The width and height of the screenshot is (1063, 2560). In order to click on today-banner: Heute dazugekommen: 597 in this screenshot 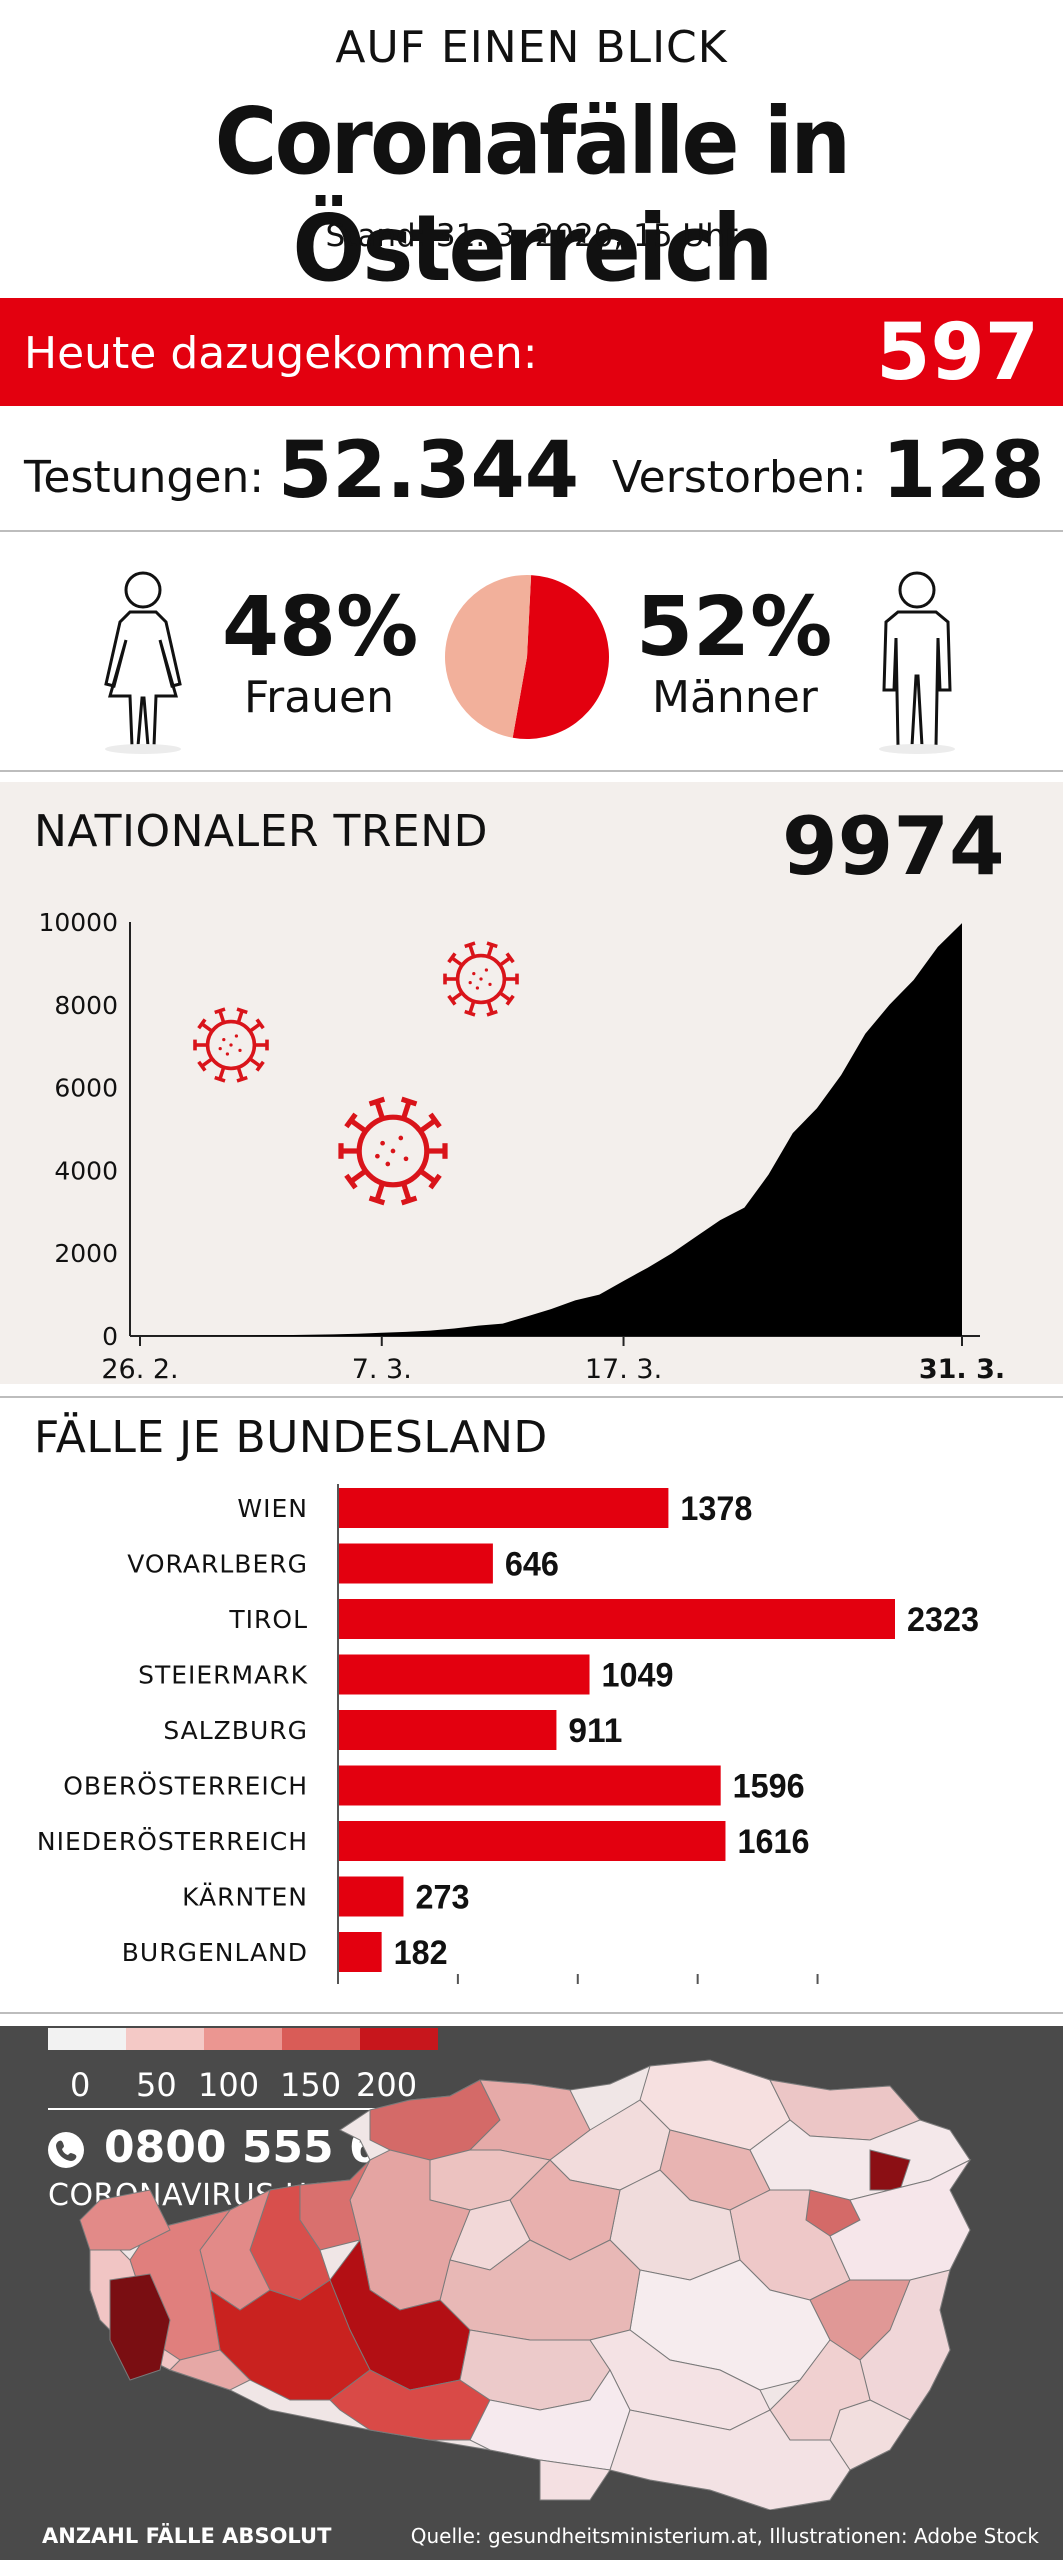, I will do `click(531, 352)`.